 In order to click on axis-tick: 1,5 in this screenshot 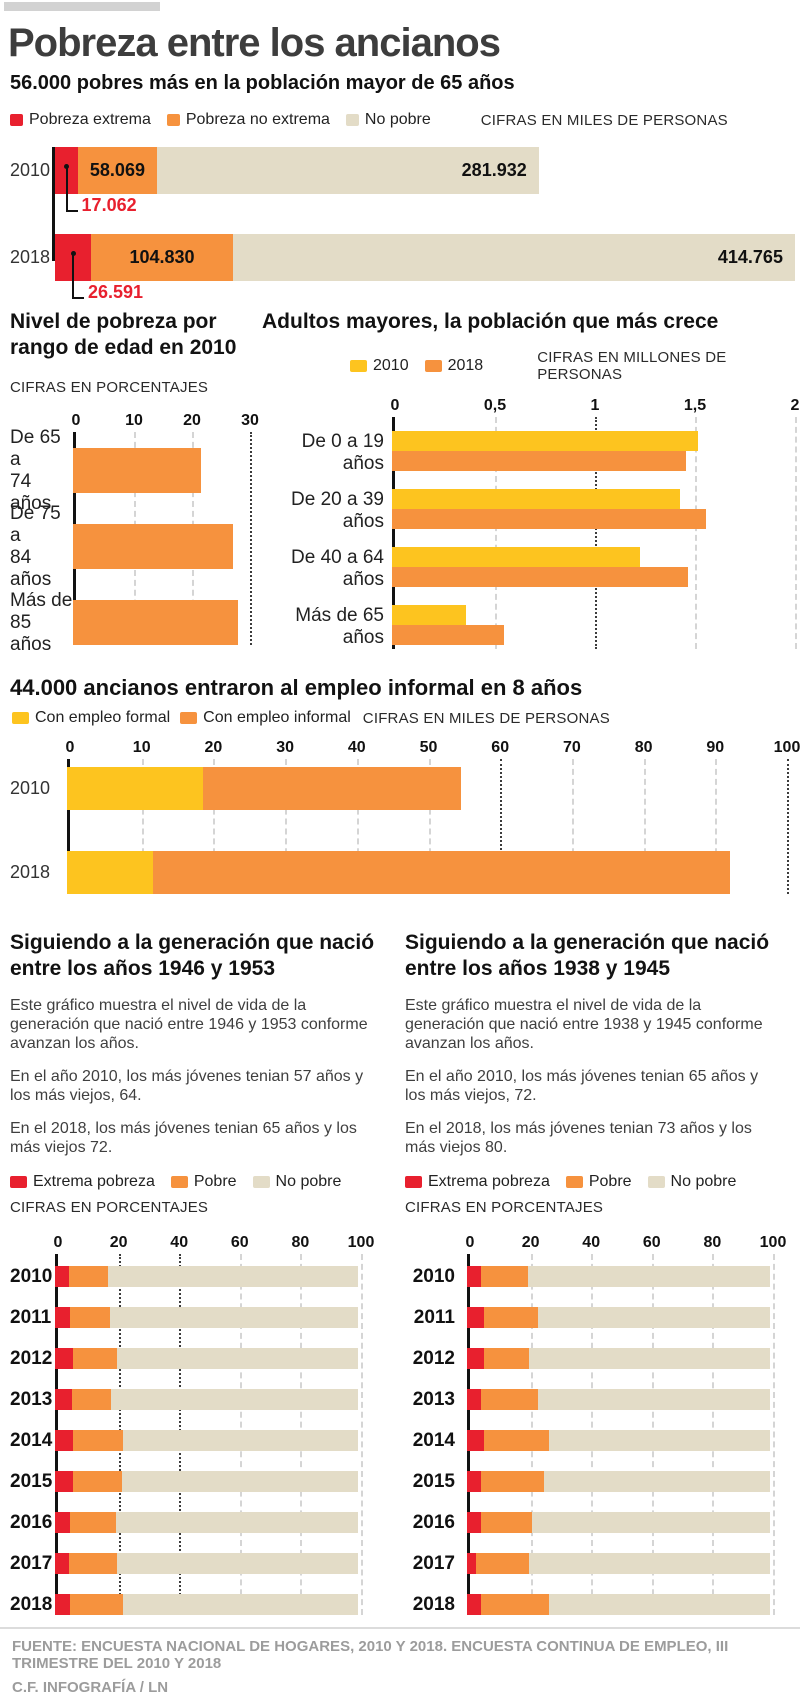, I will do `click(695, 405)`.